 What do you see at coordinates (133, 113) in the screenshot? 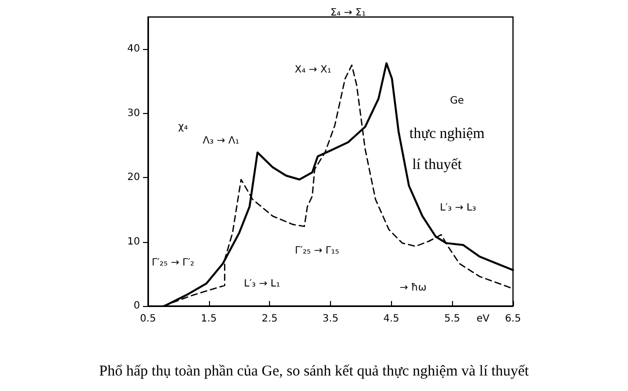
I see `y-tick-label: 30` at bounding box center [133, 113].